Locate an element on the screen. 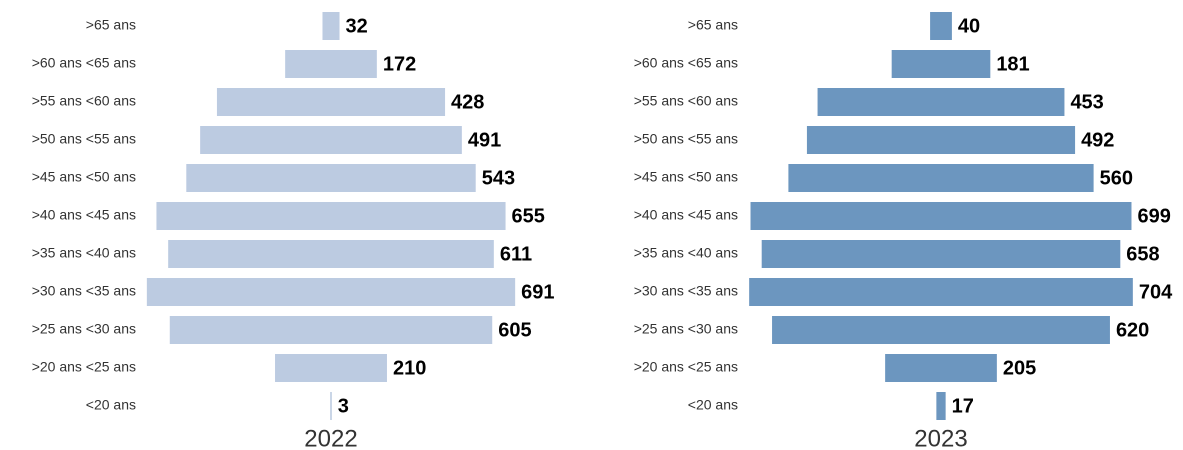 This screenshot has height=450, width=1183. value-label: 210 is located at coordinates (409, 368).